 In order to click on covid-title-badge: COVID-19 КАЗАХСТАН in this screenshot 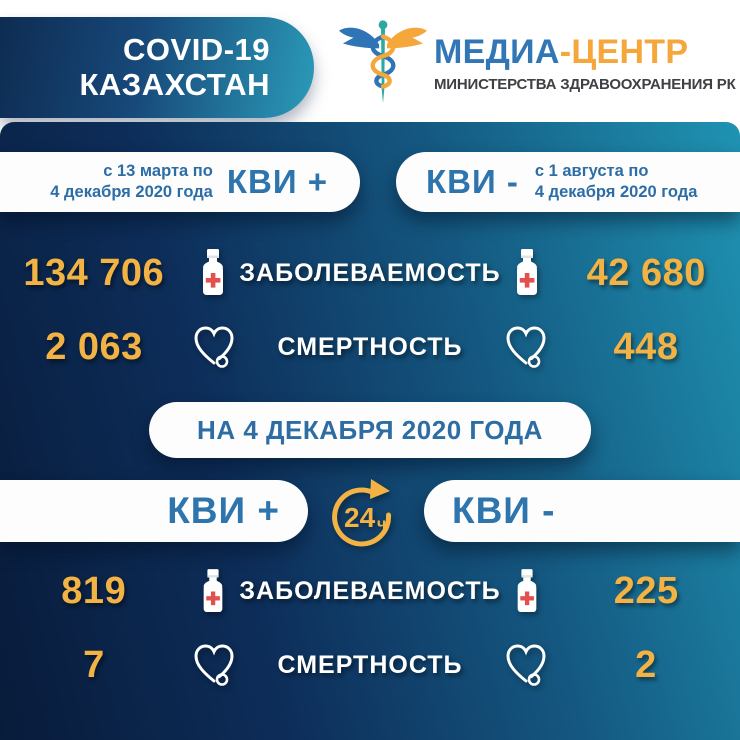, I will do `click(157, 67)`.